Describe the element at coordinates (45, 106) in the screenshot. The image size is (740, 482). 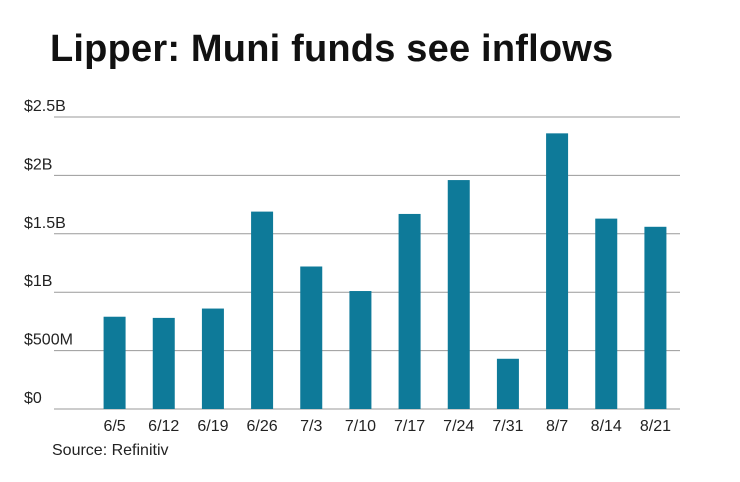
I see `y-tick-label: $2.5B` at that location.